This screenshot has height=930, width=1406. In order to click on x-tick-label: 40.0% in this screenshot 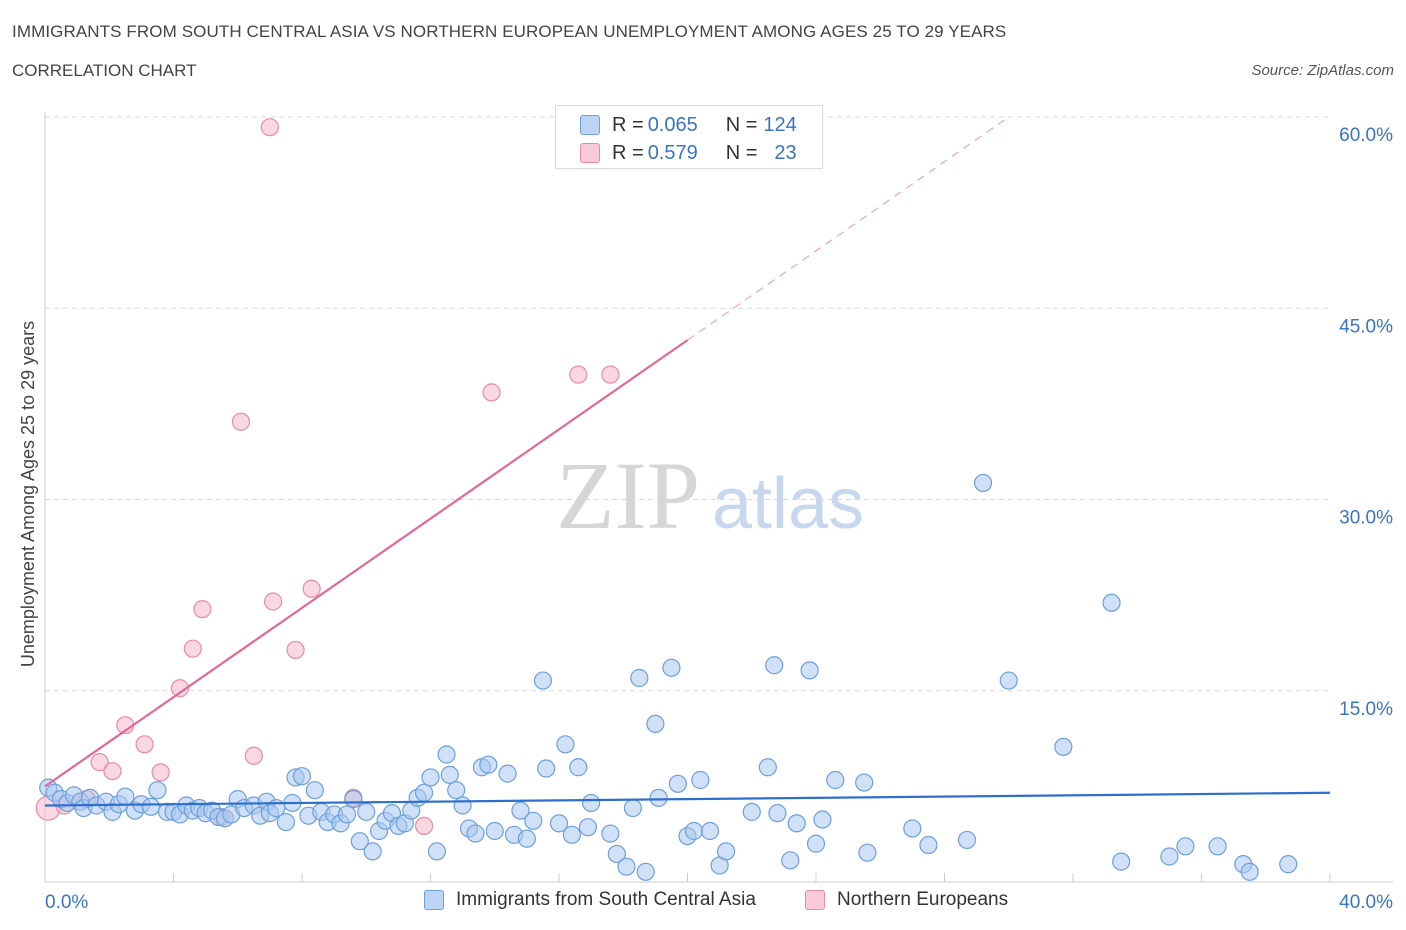, I will do `click(1366, 902)`.